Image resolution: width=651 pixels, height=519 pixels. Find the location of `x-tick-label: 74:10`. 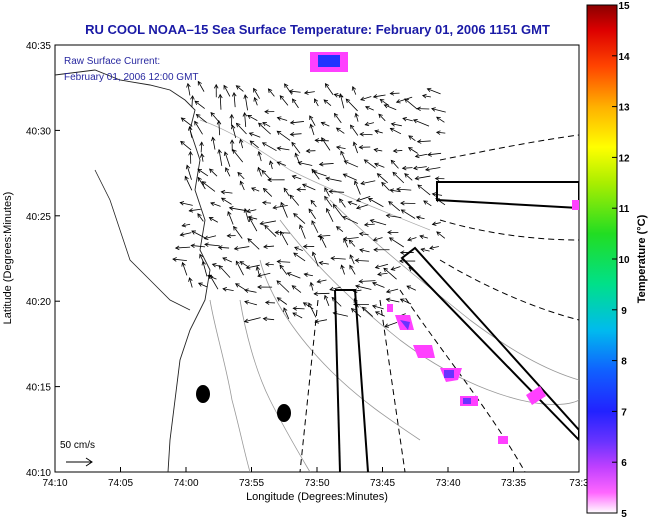

x-tick-label: 74:10 is located at coordinates (54, 483).